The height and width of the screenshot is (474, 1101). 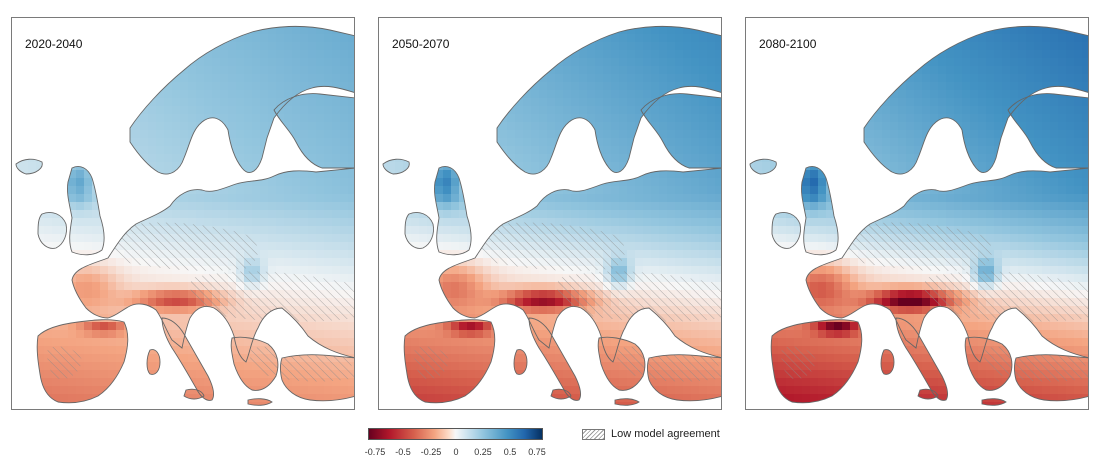 I want to click on panel-title: 2080-2100, so click(x=788, y=44).